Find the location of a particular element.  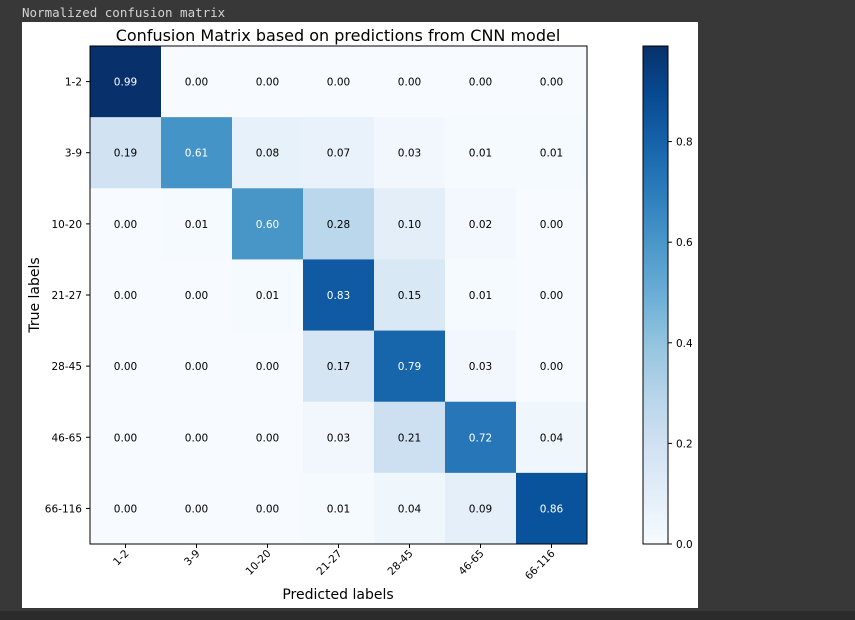

cell-value-label: 0.79 is located at coordinates (409, 367).